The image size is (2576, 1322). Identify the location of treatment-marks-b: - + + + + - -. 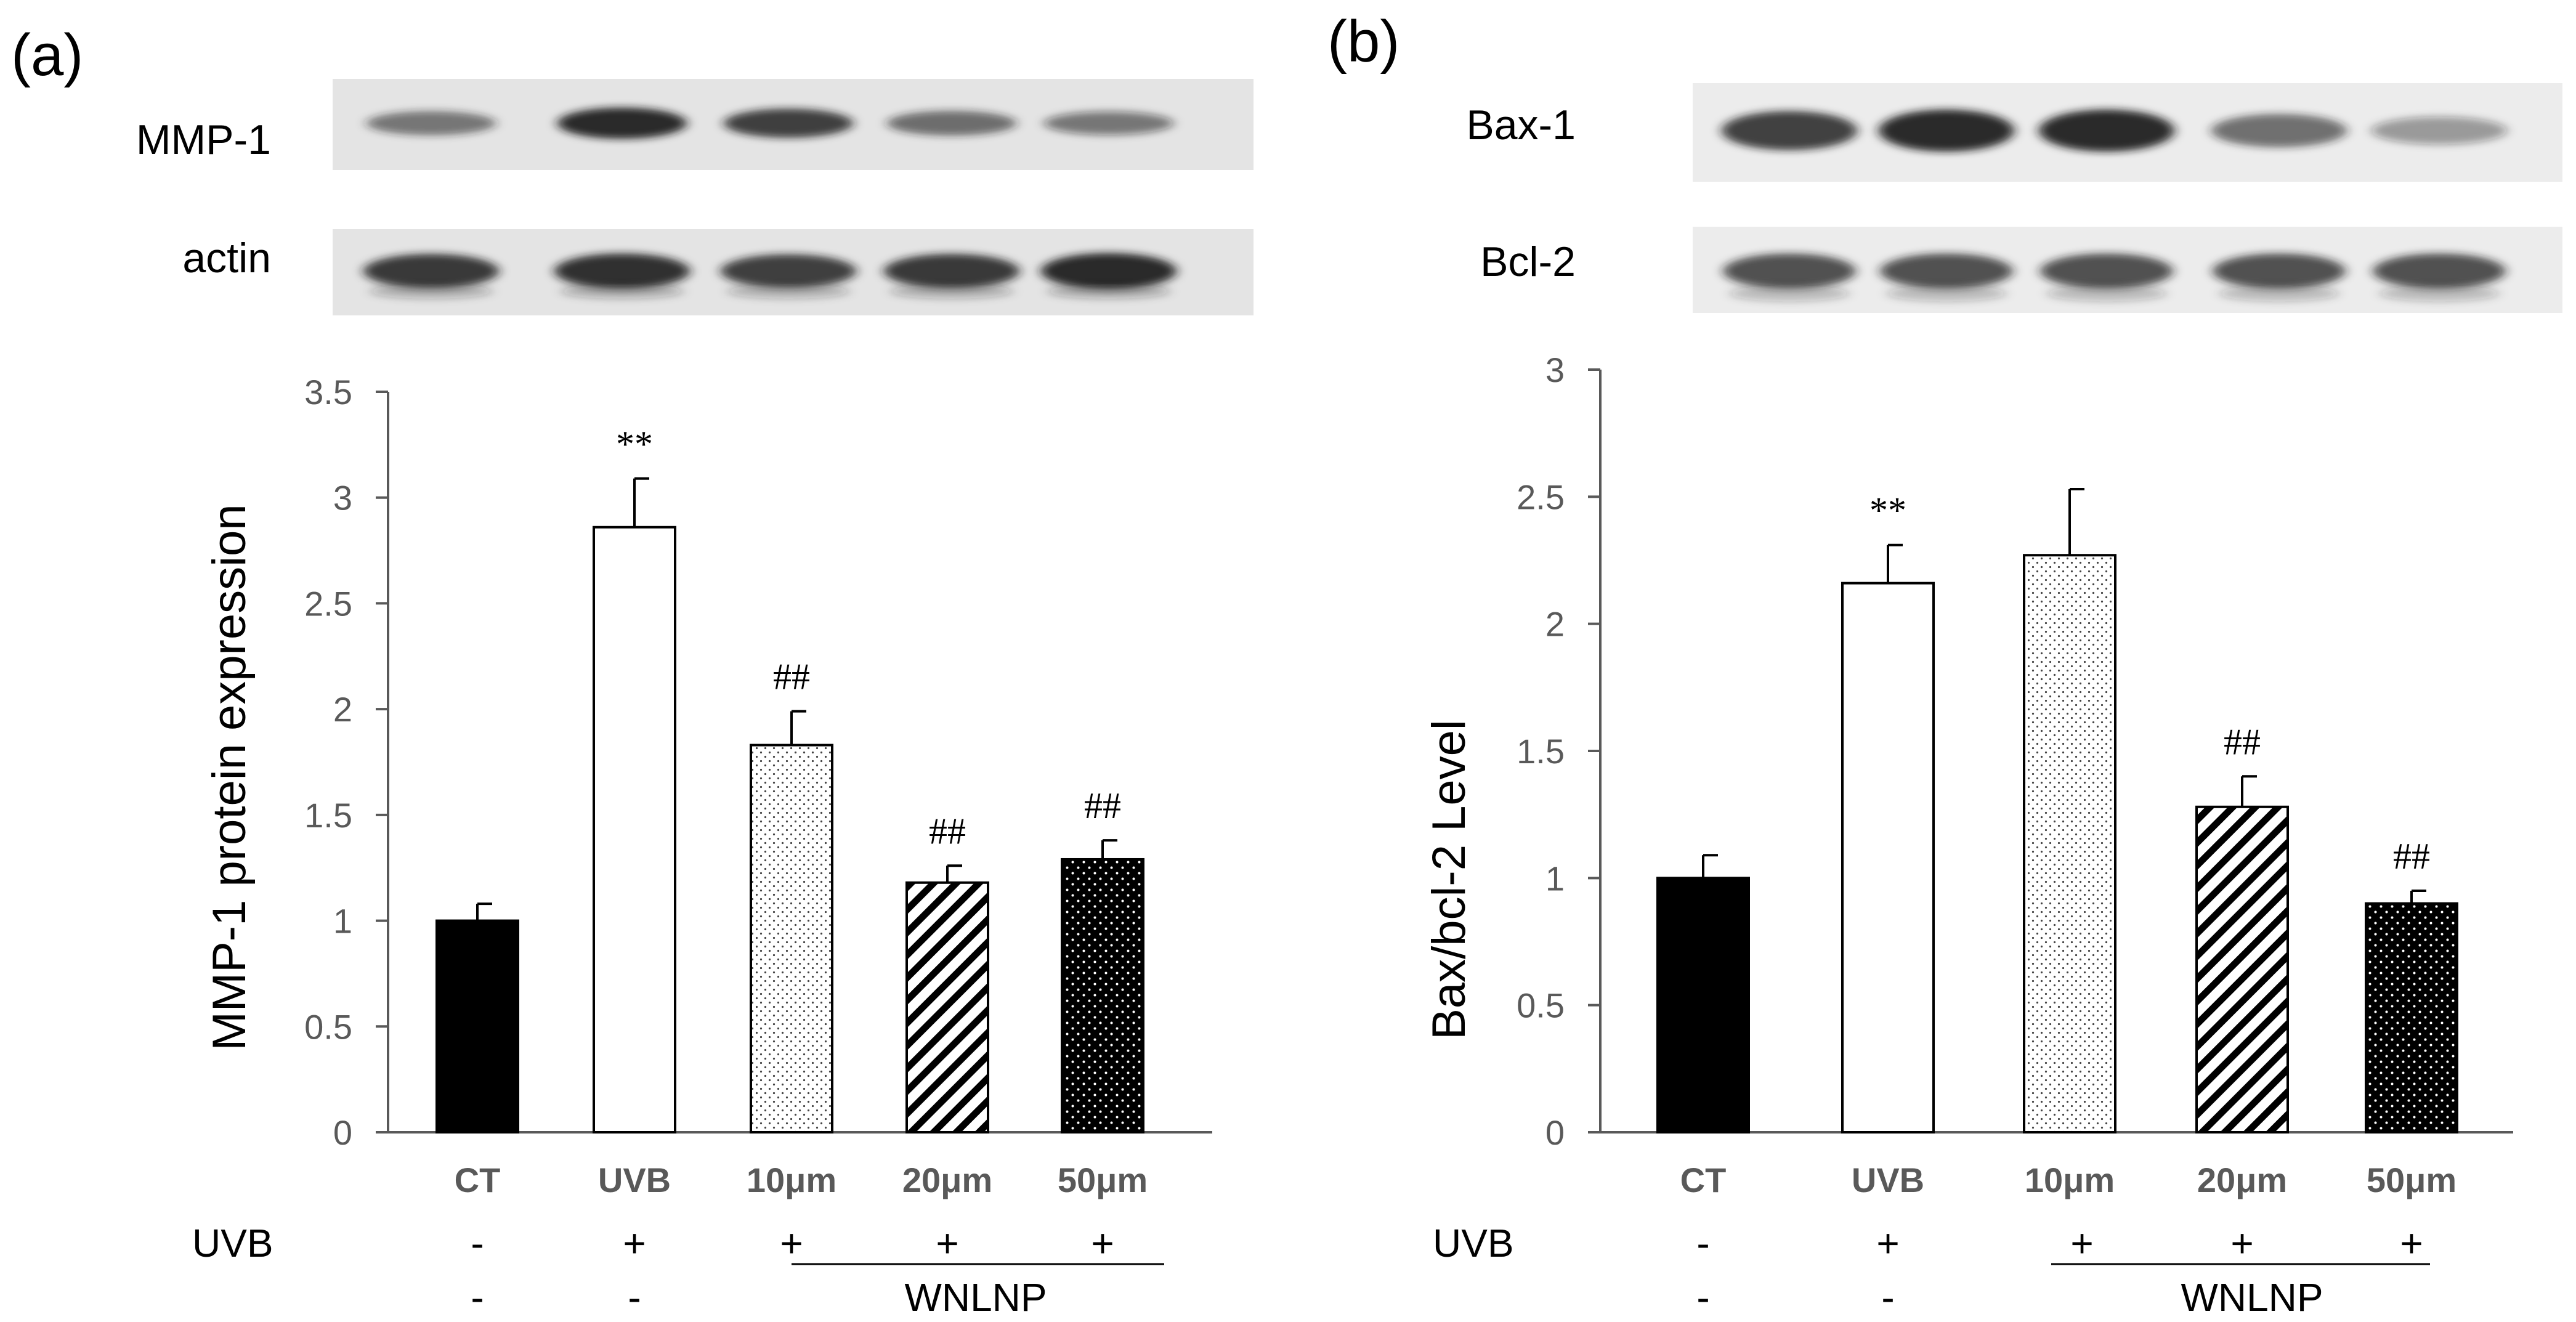
(2059, 1270).